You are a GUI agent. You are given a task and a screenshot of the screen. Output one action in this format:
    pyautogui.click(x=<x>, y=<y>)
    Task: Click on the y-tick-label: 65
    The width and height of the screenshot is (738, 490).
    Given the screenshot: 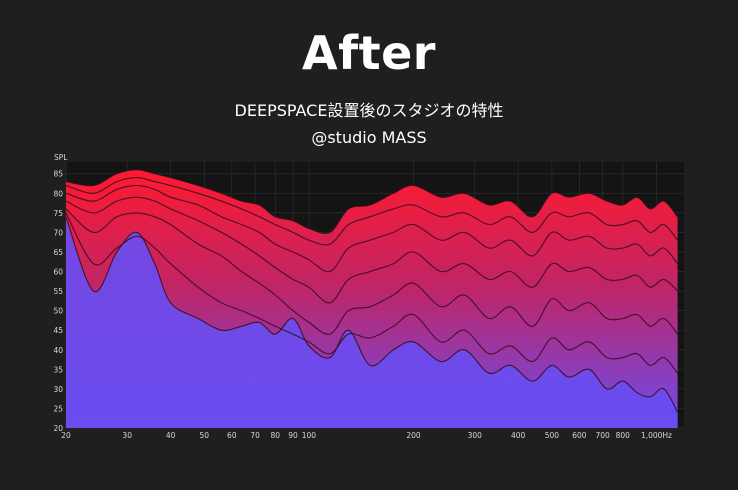 What is the action you would take?
    pyautogui.click(x=58, y=252)
    